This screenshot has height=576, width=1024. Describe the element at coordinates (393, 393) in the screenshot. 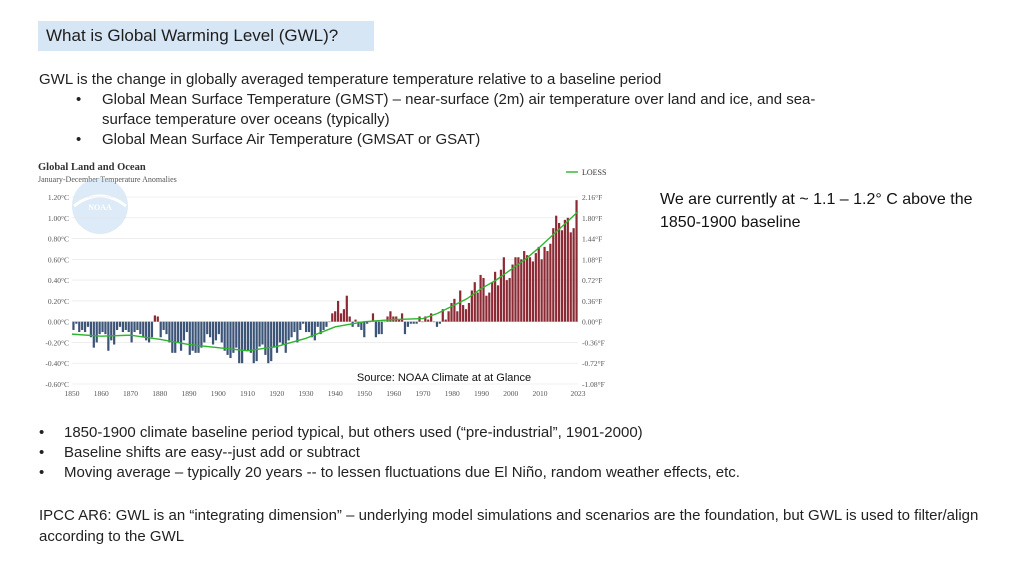

I see `x-tick-label: 1960` at that location.